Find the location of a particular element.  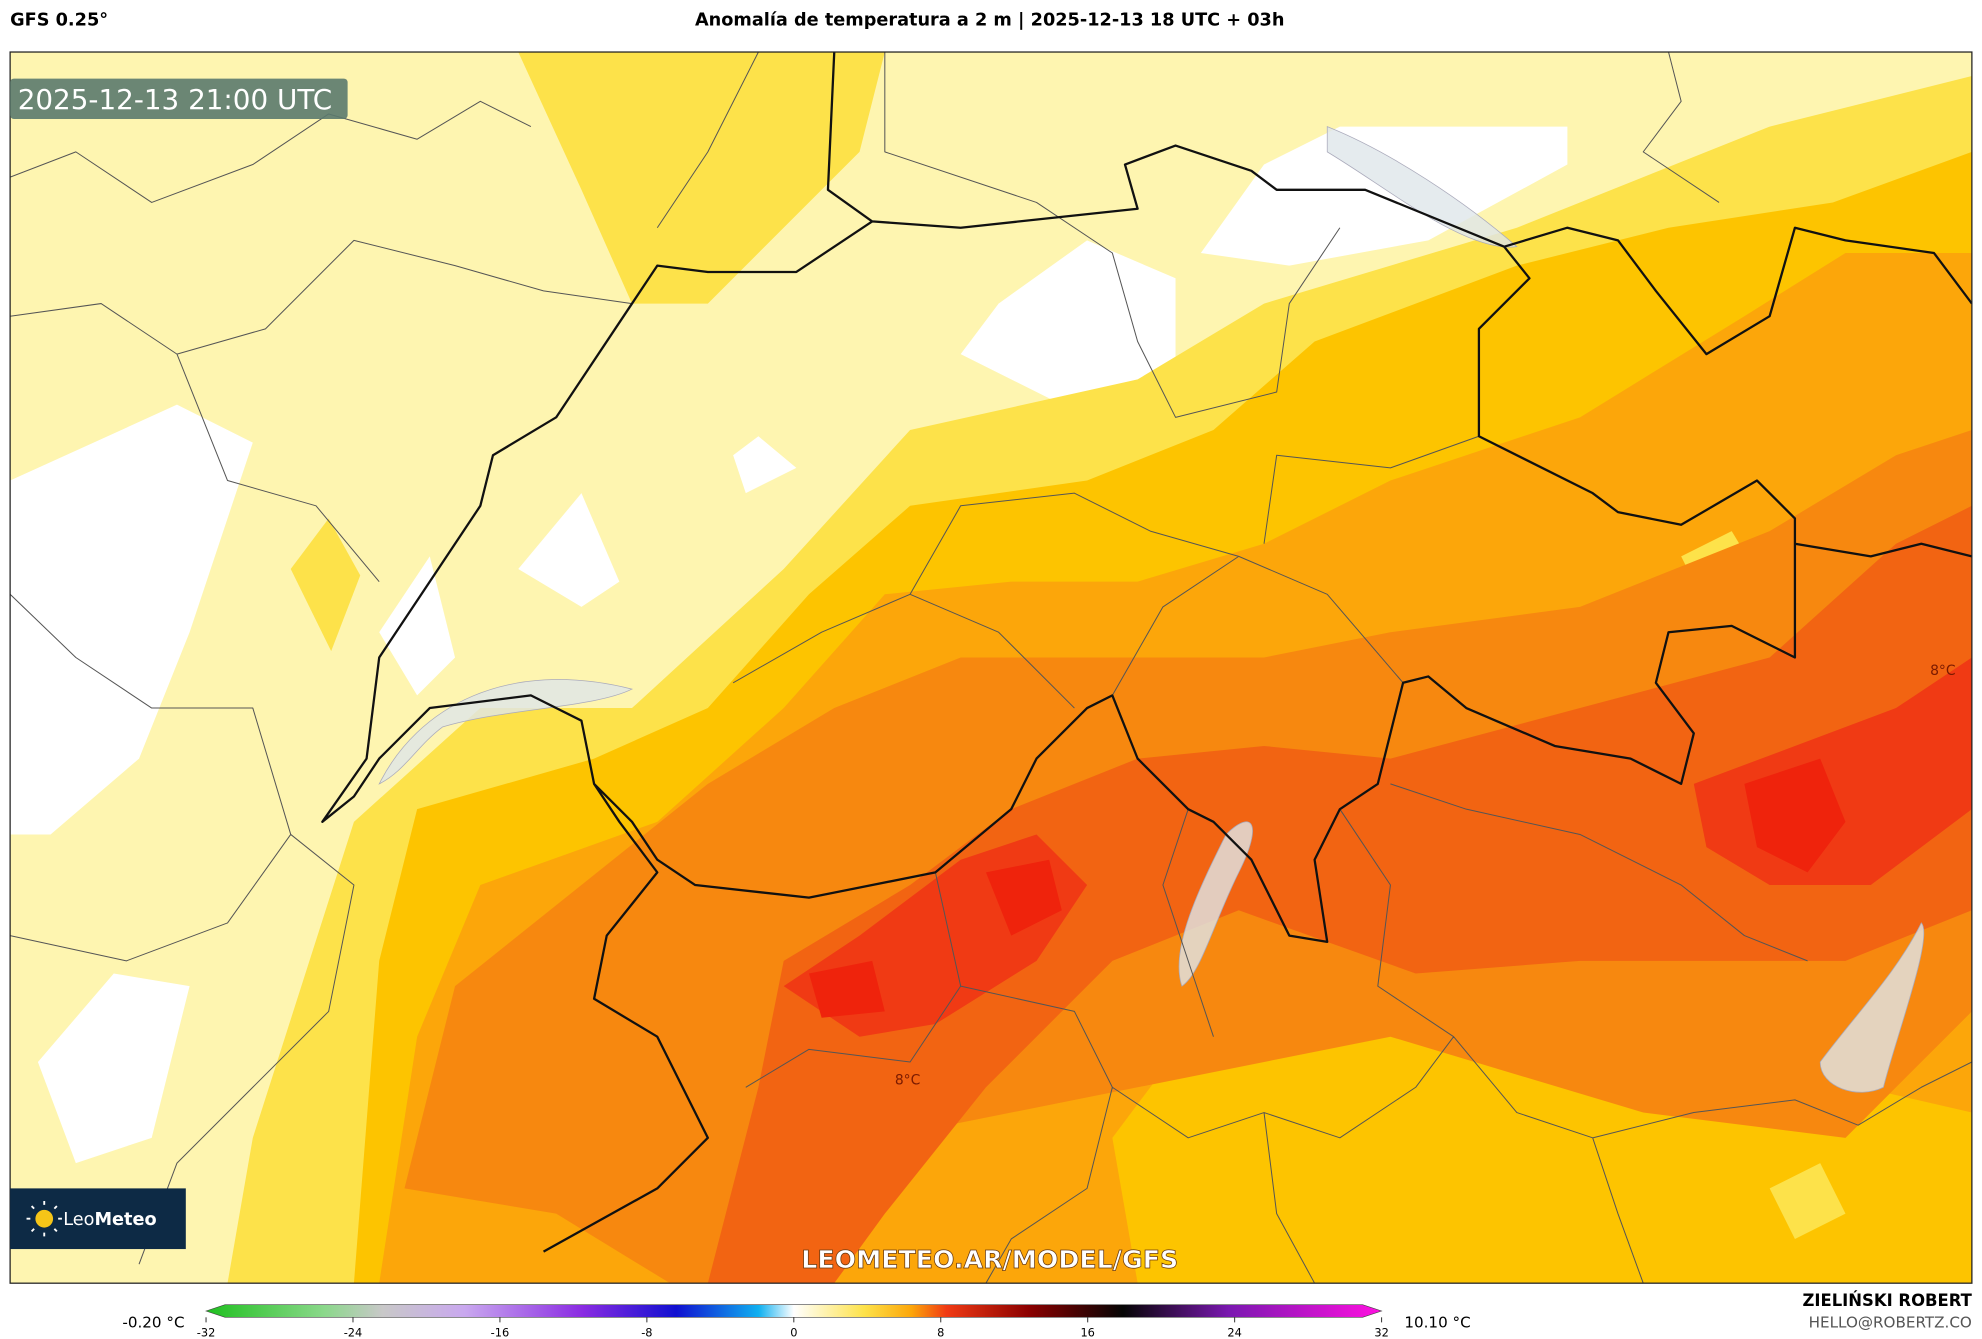

email: HELLO@ROBERTZ.CO is located at coordinates (1890, 1322).